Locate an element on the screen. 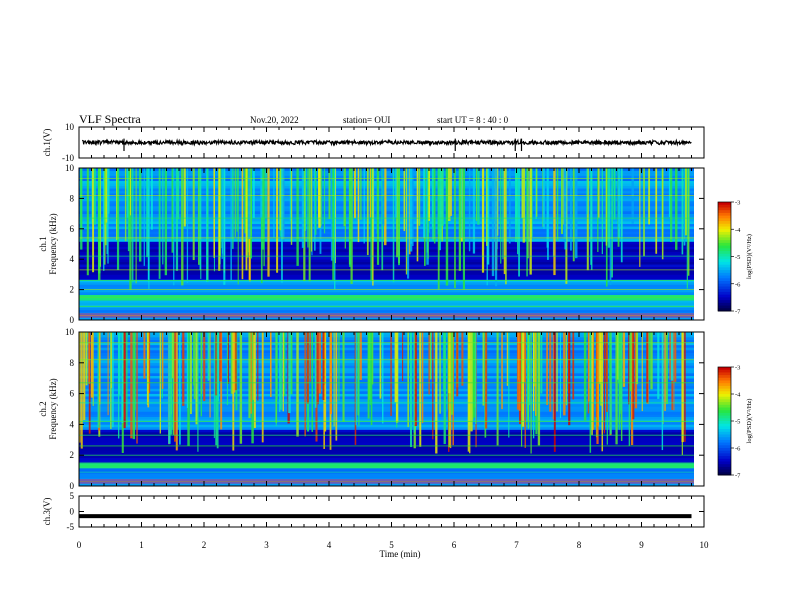  s2-ytick-label: 4 is located at coordinates (72, 424).